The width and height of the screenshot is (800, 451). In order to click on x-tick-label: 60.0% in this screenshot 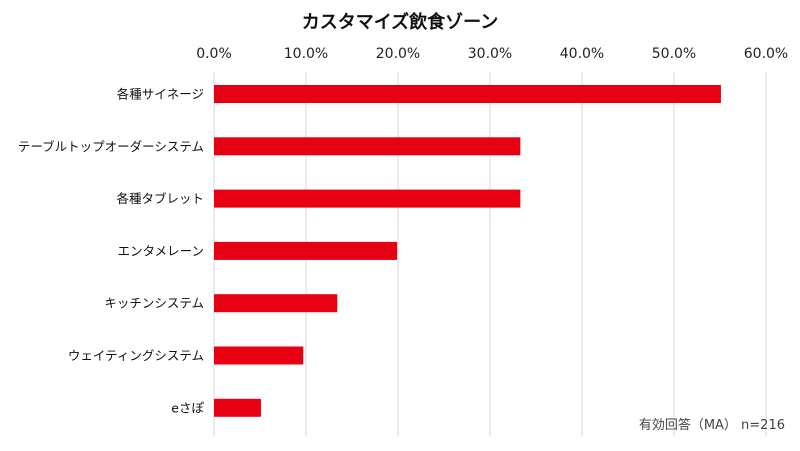, I will do `click(766, 54)`.